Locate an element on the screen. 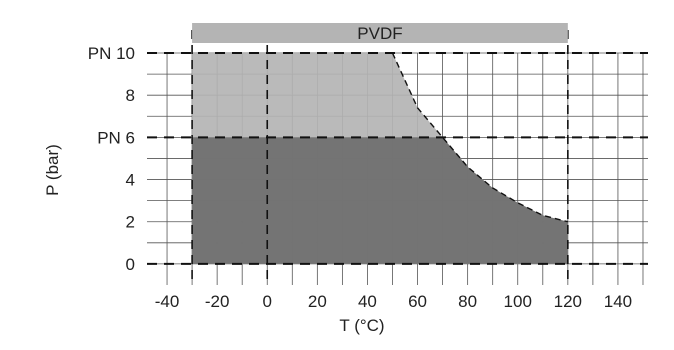 The image size is (674, 350). x-tick-label: 140 is located at coordinates (618, 301).